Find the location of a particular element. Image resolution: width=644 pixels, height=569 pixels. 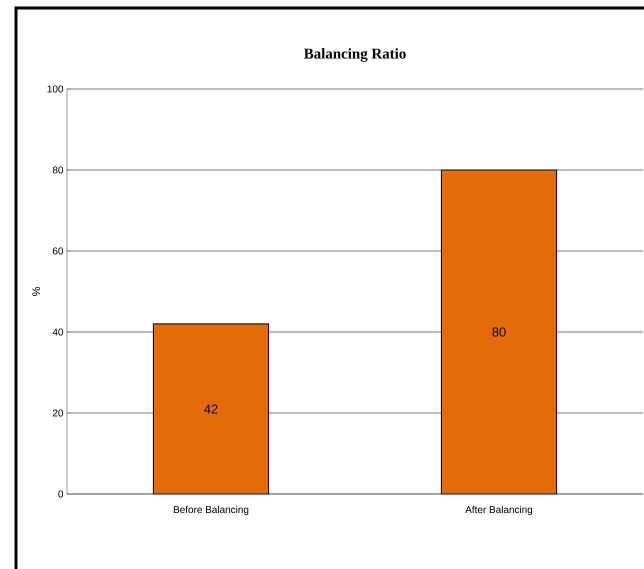

x-tick-label: Before Balancing is located at coordinates (211, 511).